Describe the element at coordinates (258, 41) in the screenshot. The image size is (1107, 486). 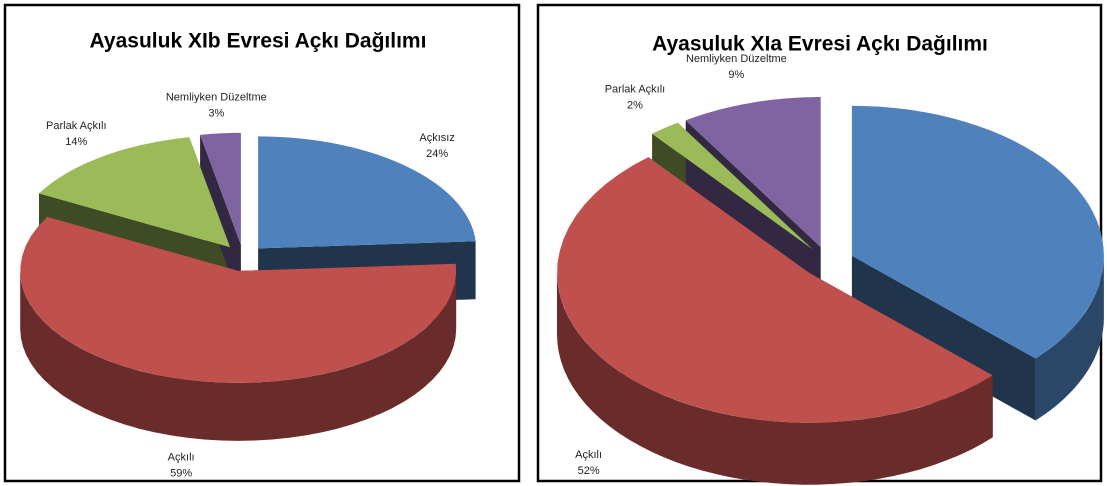
I see `chart-title: Ayasuluk XIb Evresi Açkı Dağılımı` at that location.